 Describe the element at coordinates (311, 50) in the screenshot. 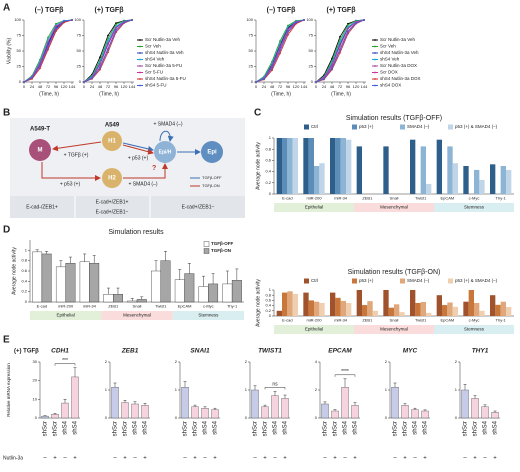

I see `y-tick-label: 50` at that location.